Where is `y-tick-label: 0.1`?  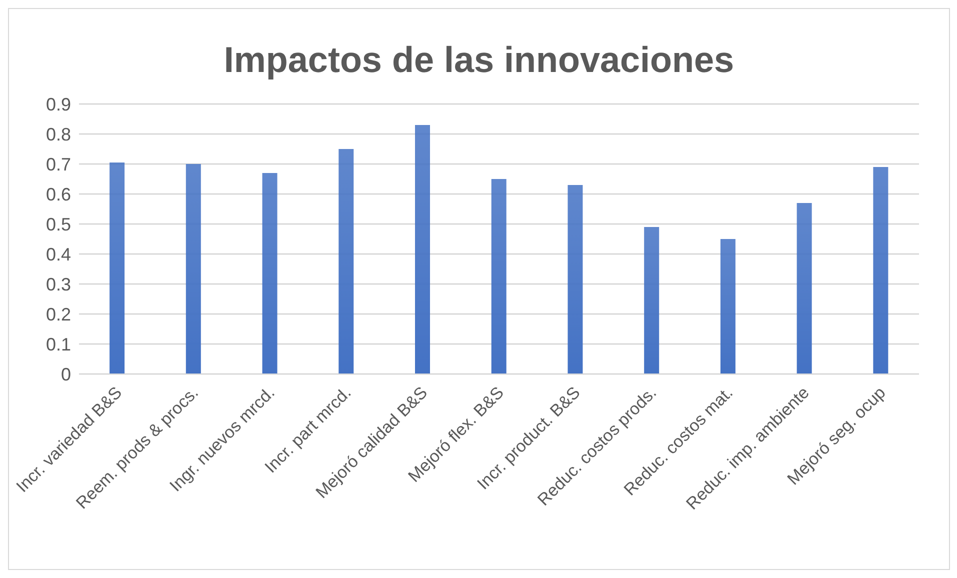
y-tick-label: 0.1 is located at coordinates (58, 344).